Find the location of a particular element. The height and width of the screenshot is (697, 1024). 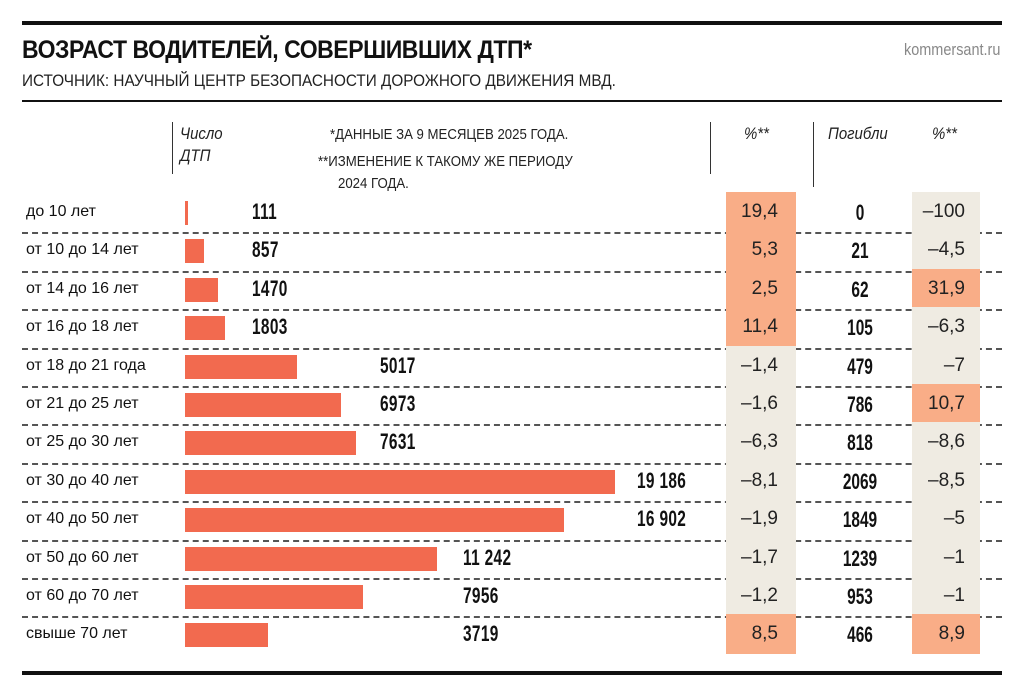

category-label: от 14 до 16 лет is located at coordinates (82, 288).